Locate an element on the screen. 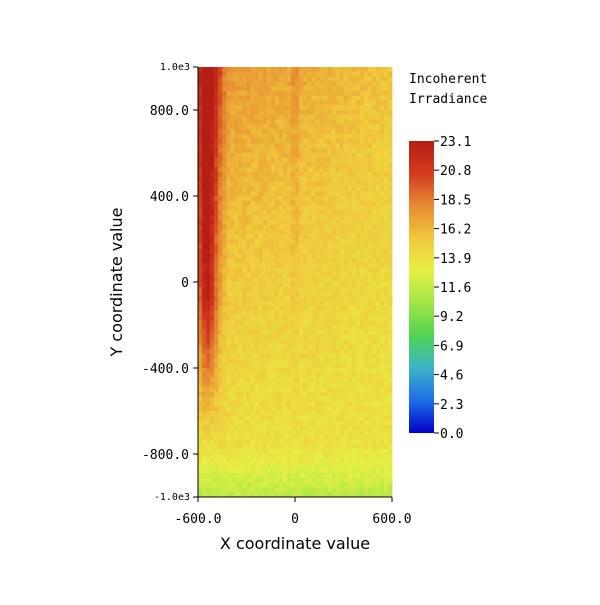 The height and width of the screenshot is (605, 600). colorbar-tick-label: 13.9 is located at coordinates (455, 259).